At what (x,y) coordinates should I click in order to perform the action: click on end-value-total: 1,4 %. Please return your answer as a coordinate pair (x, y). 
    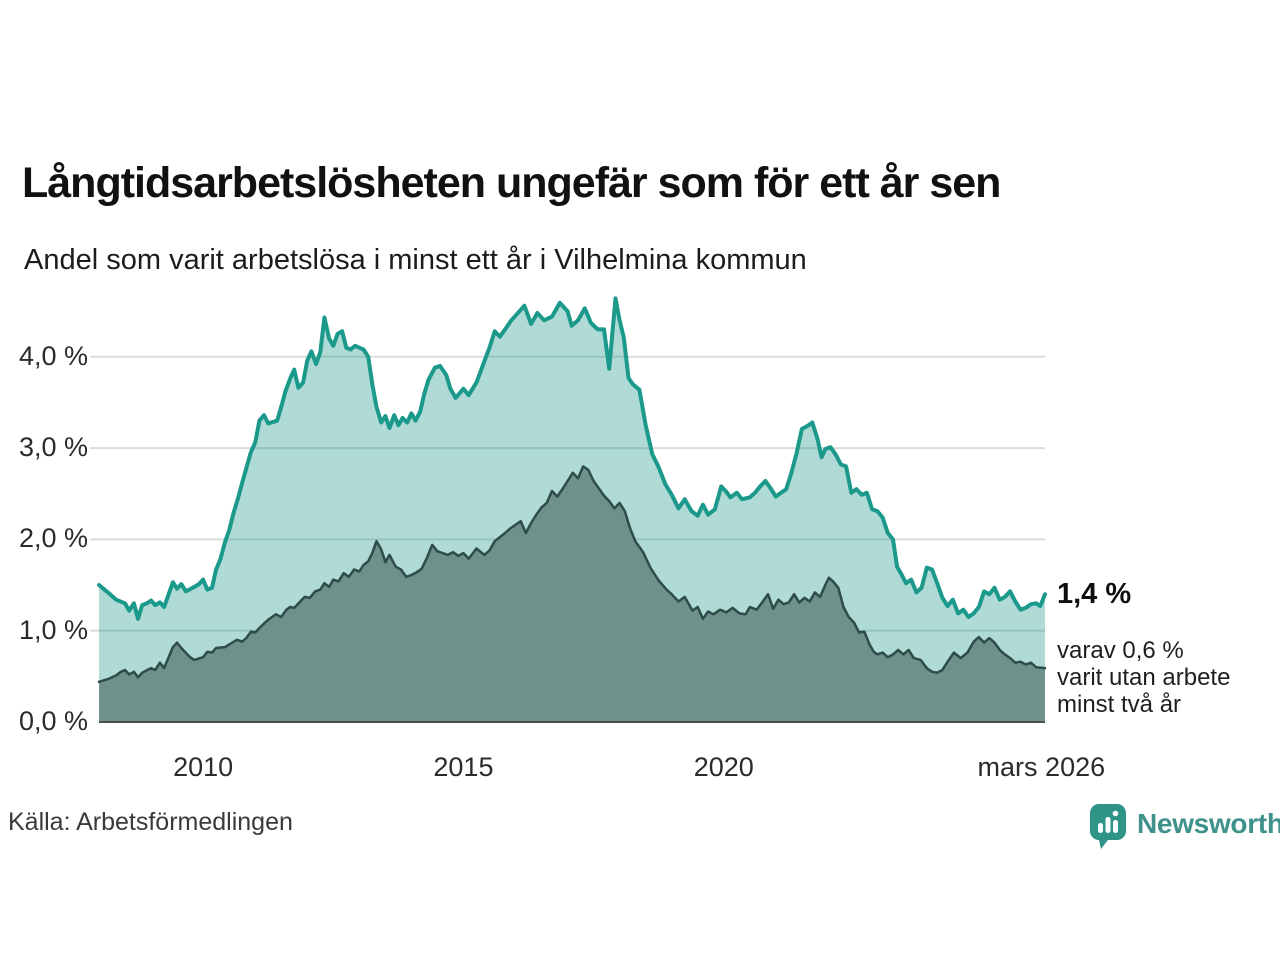
    Looking at the image, I should click on (1094, 594).